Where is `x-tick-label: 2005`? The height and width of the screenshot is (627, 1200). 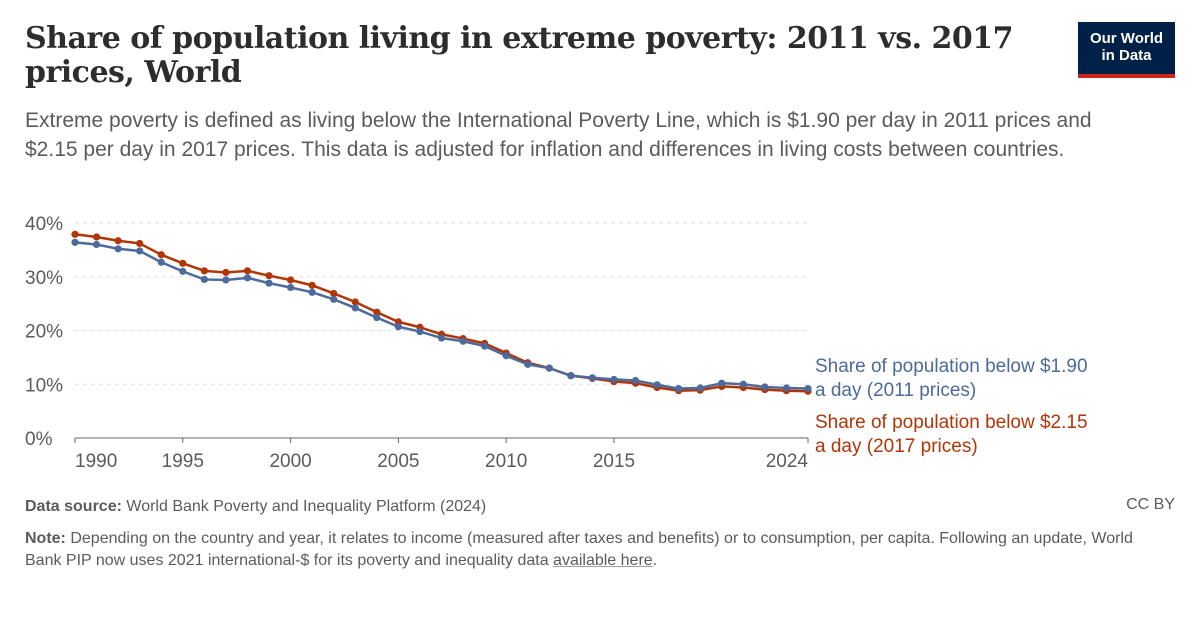 x-tick-label: 2005 is located at coordinates (398, 461).